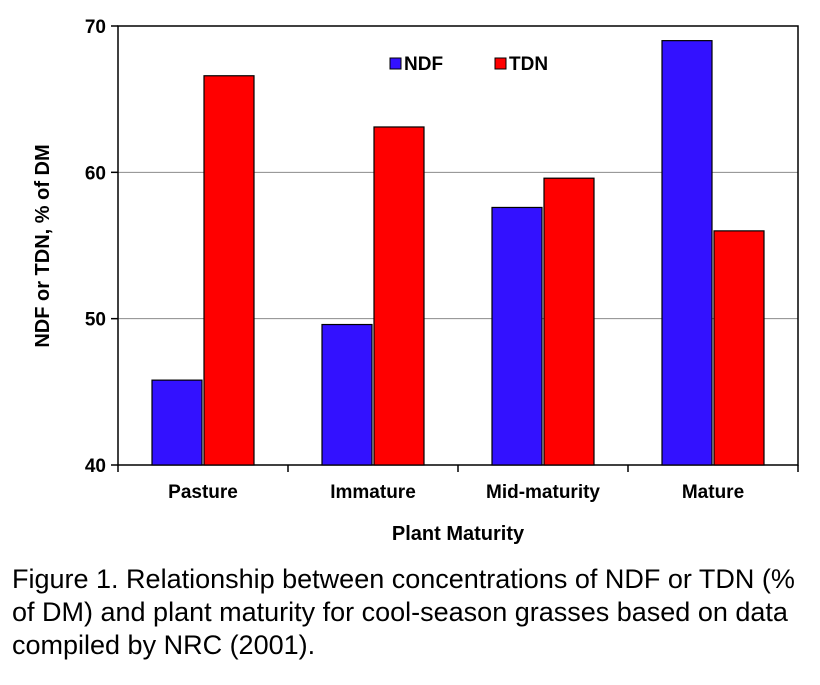 The width and height of the screenshot is (820, 685). Describe the element at coordinates (713, 492) in the screenshot. I see `x-category-label: Mature` at that location.